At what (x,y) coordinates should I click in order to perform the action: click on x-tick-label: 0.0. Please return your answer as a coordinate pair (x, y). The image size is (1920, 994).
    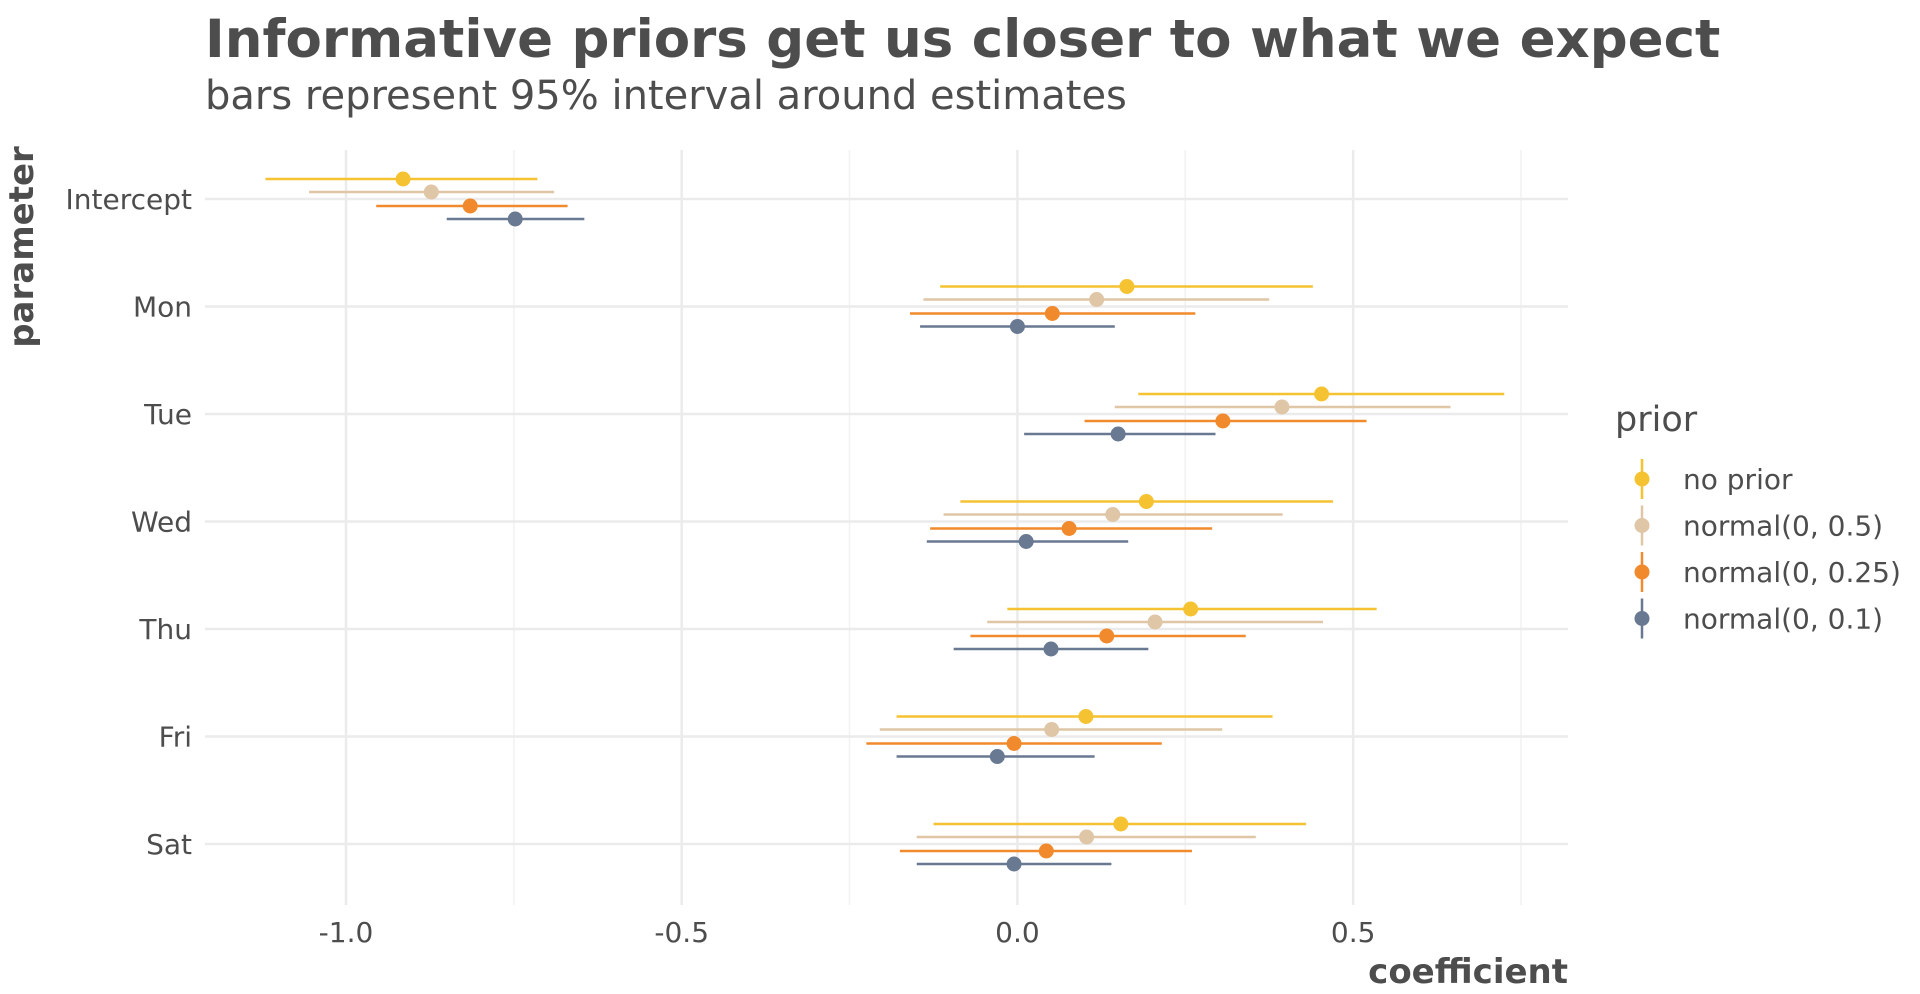
    Looking at the image, I should click on (1017, 932).